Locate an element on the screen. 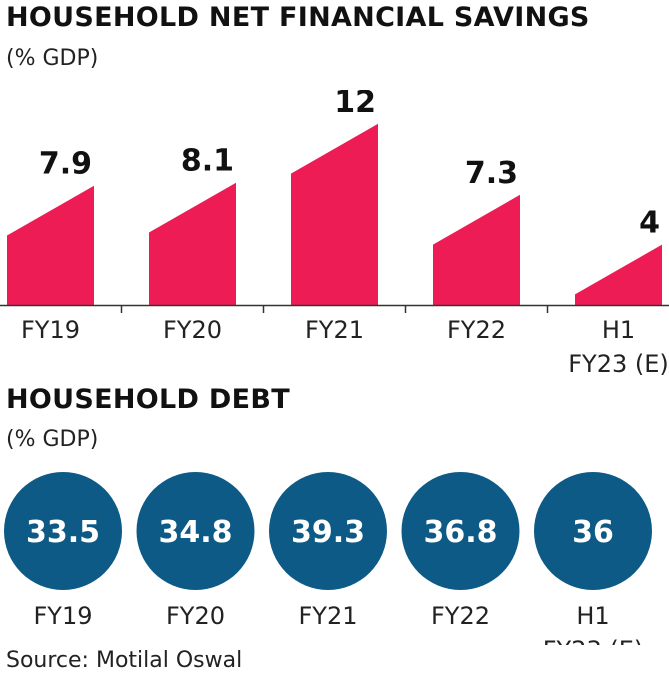 Image resolution: width=669 pixels, height=683 pixels. savings-value-label: 8.1 is located at coordinates (207, 161).